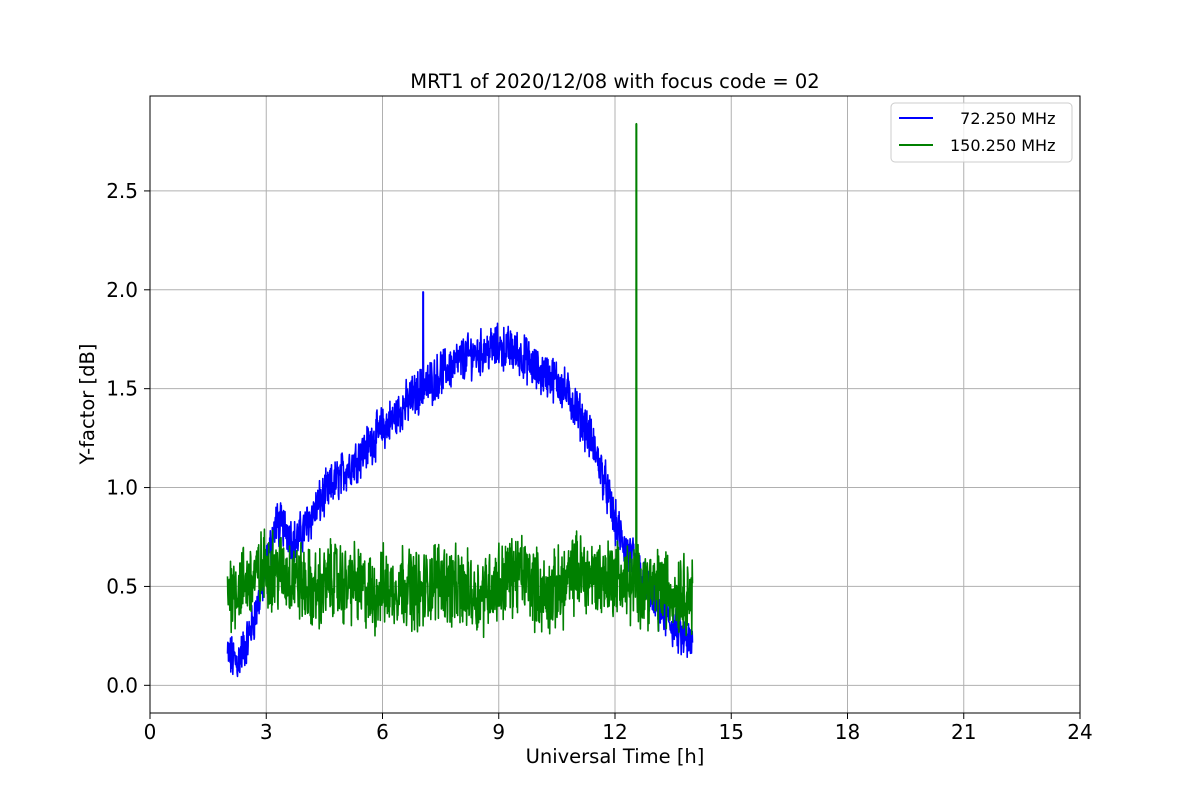 The width and height of the screenshot is (1200, 804). Describe the element at coordinates (122, 586) in the screenshot. I see `y-tick-label: 0.5` at that location.